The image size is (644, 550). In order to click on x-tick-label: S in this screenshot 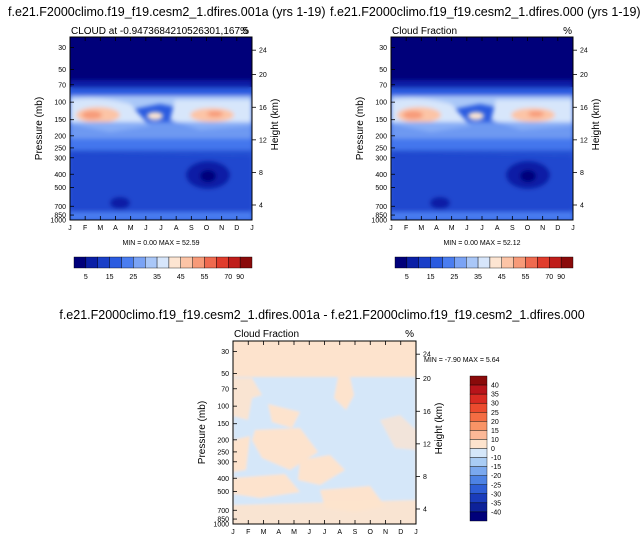, I will do `click(512, 228)`.